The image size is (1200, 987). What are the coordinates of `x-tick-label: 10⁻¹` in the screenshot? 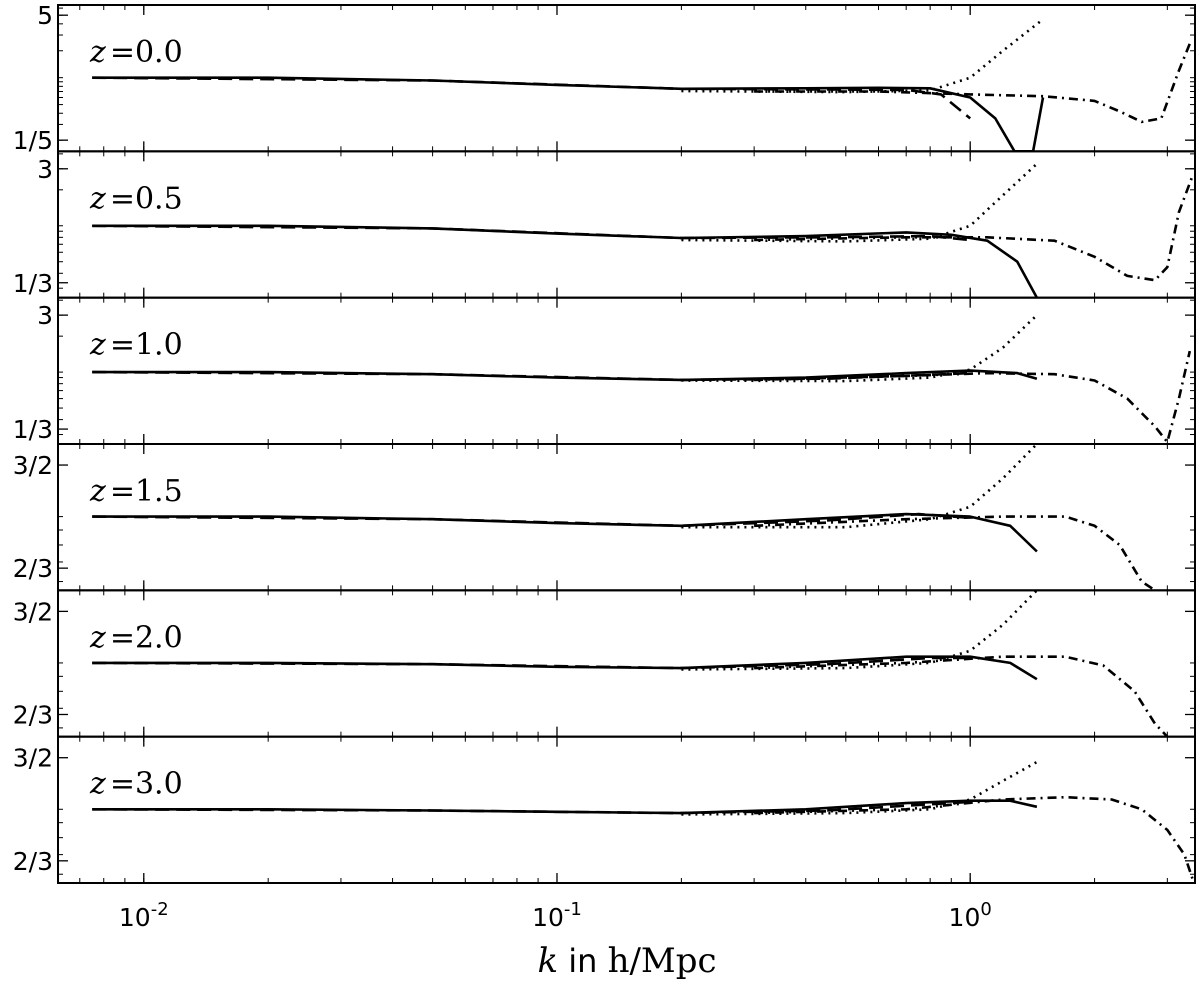 It's located at (557, 915).